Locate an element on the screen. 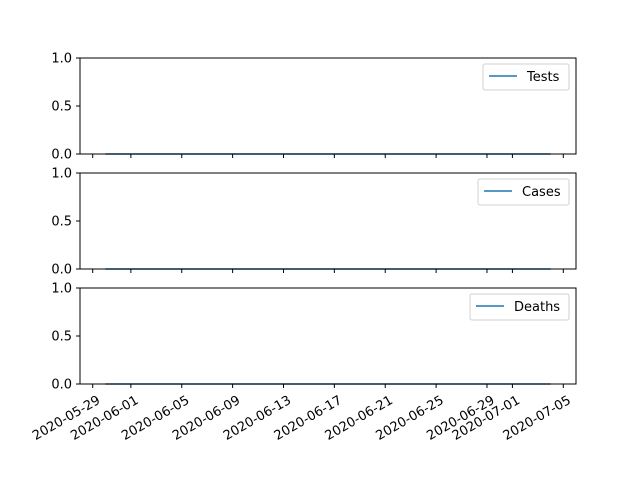  tests-legend-label: Tests is located at coordinates (543, 77).